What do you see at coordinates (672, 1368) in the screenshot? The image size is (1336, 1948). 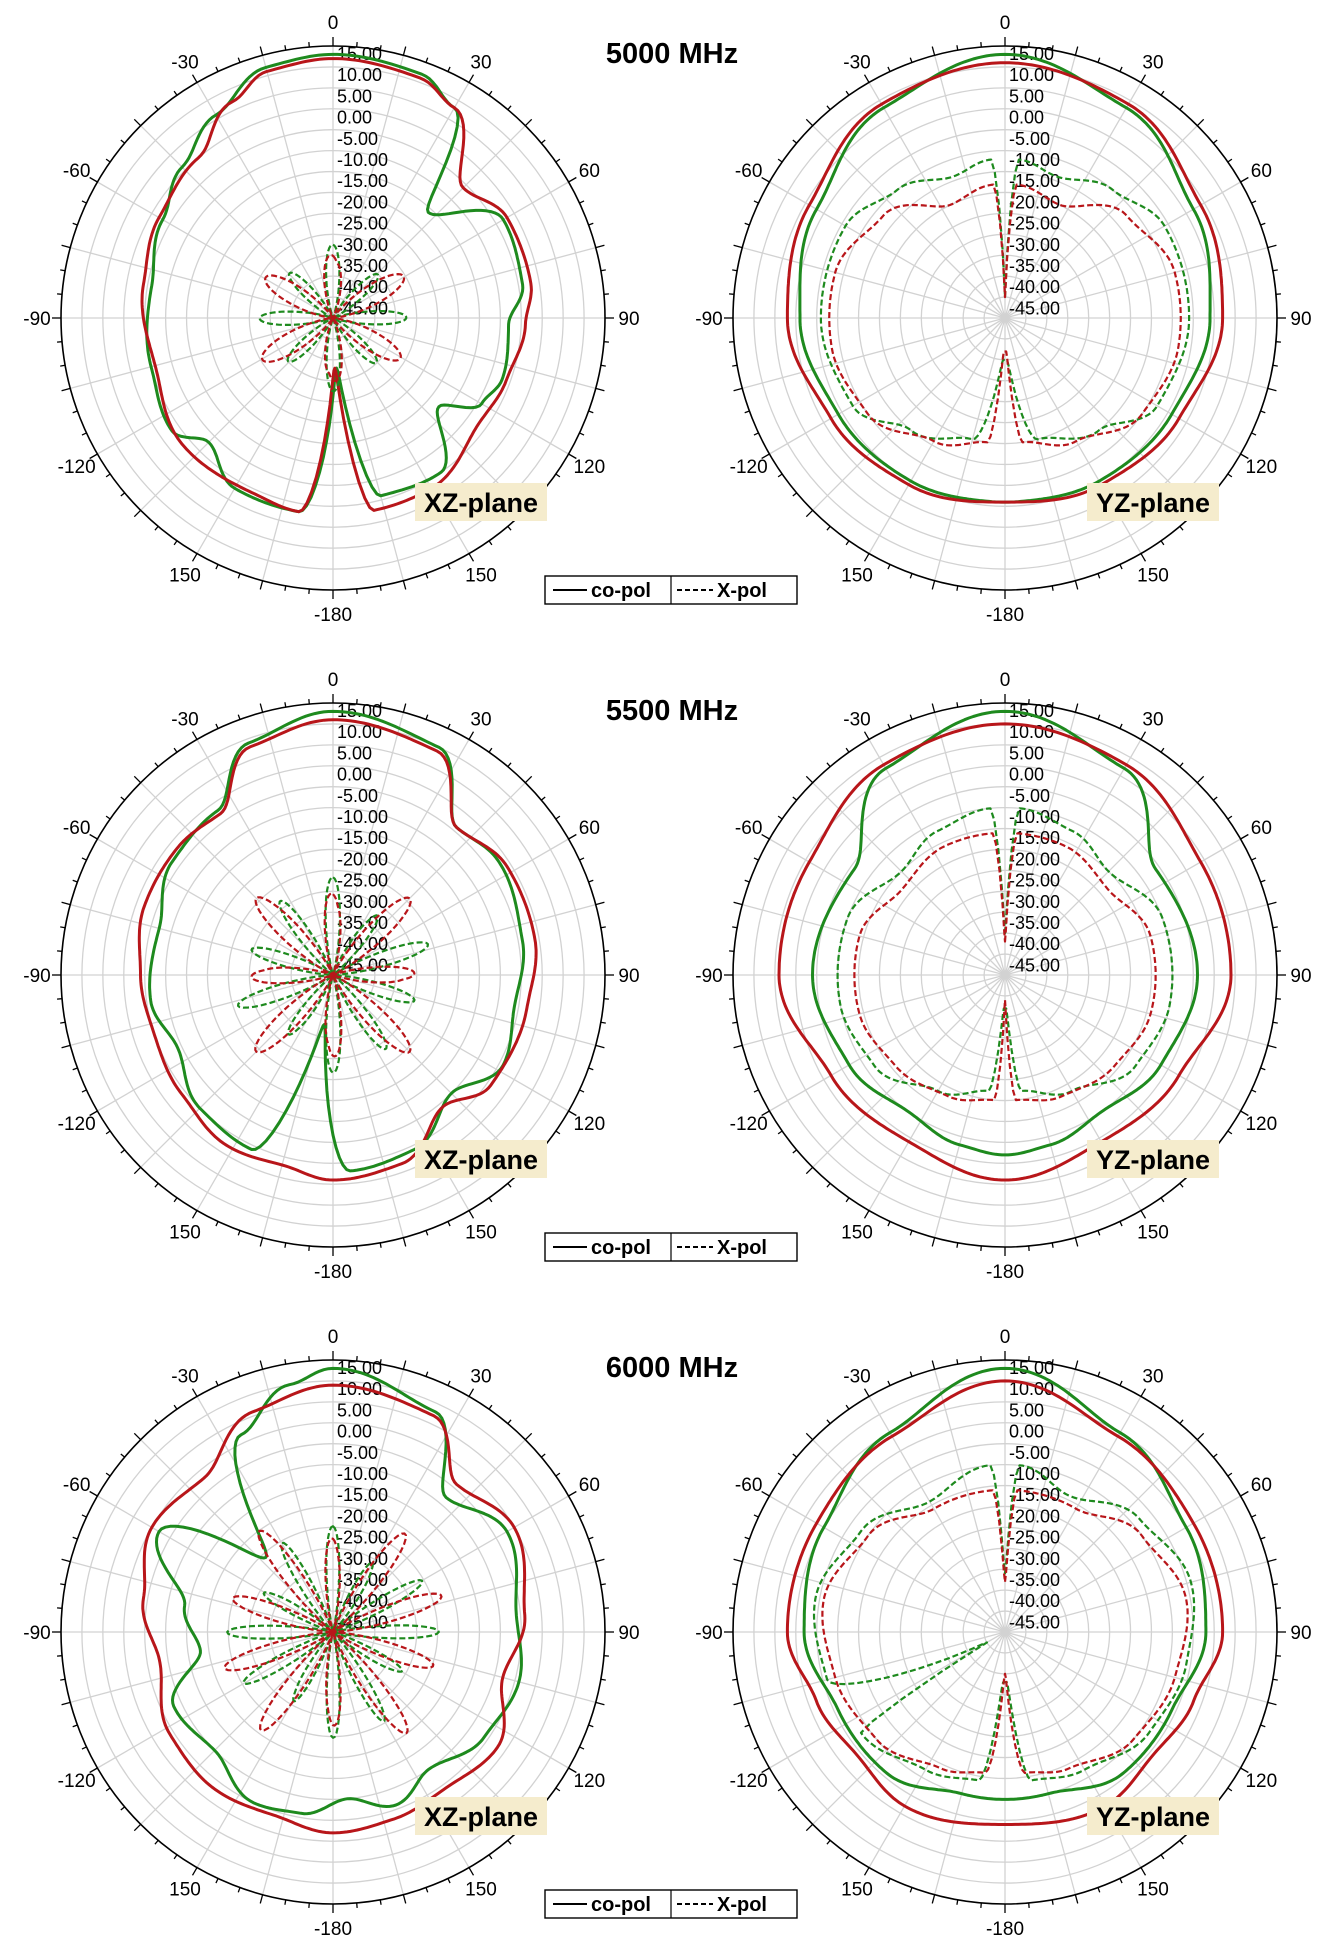 I see `frequency-label: 6000 MHz` at bounding box center [672, 1368].